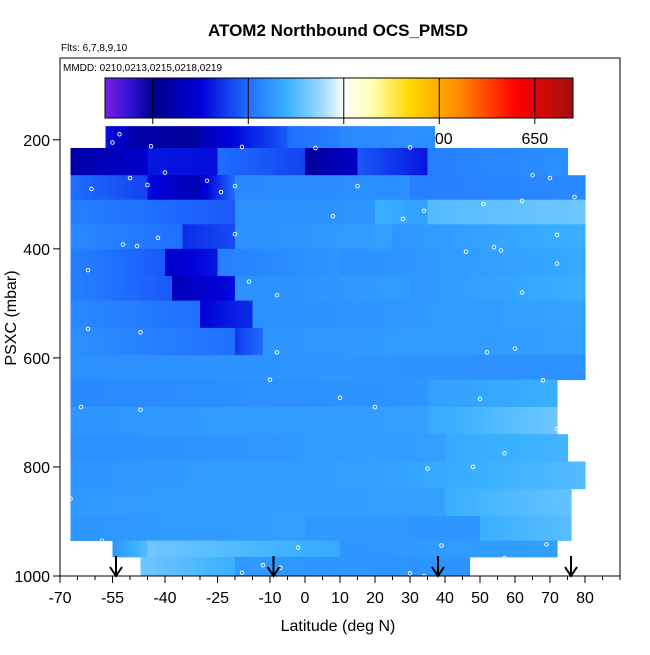 The height and width of the screenshot is (655, 650). I want to click on x-tick-label-11: 60, so click(515, 598).